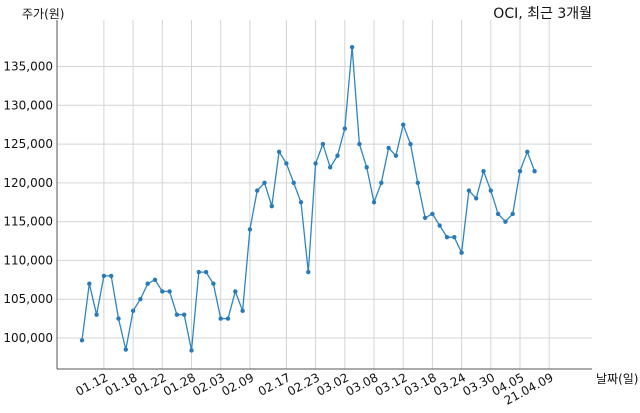 The image size is (640, 413). I want to click on y-tick-label: 120,000, so click(28, 183).